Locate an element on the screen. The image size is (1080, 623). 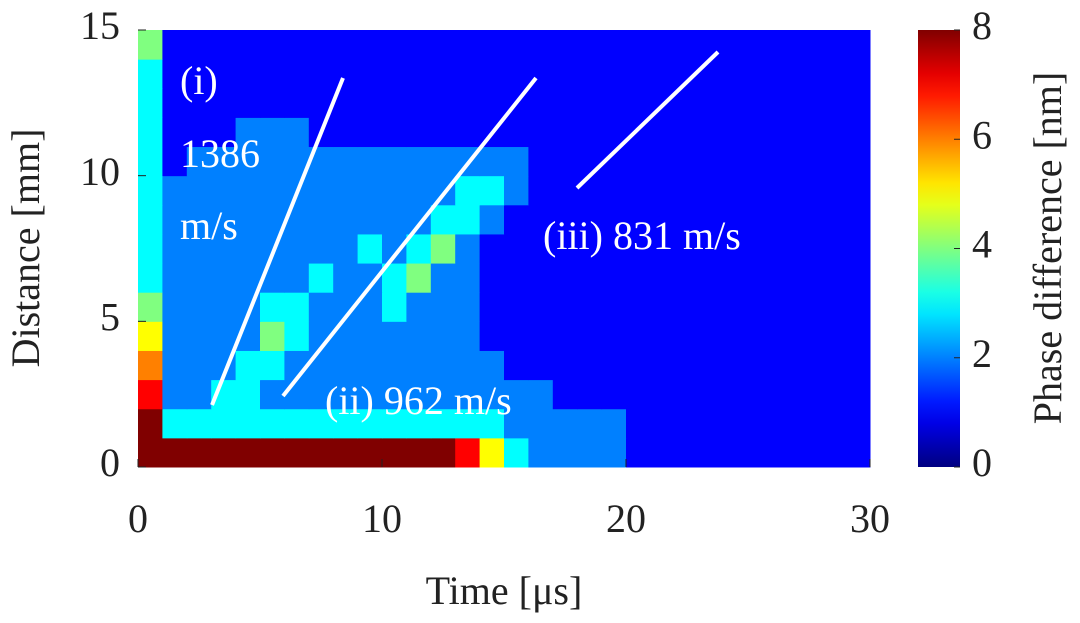
annotation: (i) is located at coordinates (199, 80).